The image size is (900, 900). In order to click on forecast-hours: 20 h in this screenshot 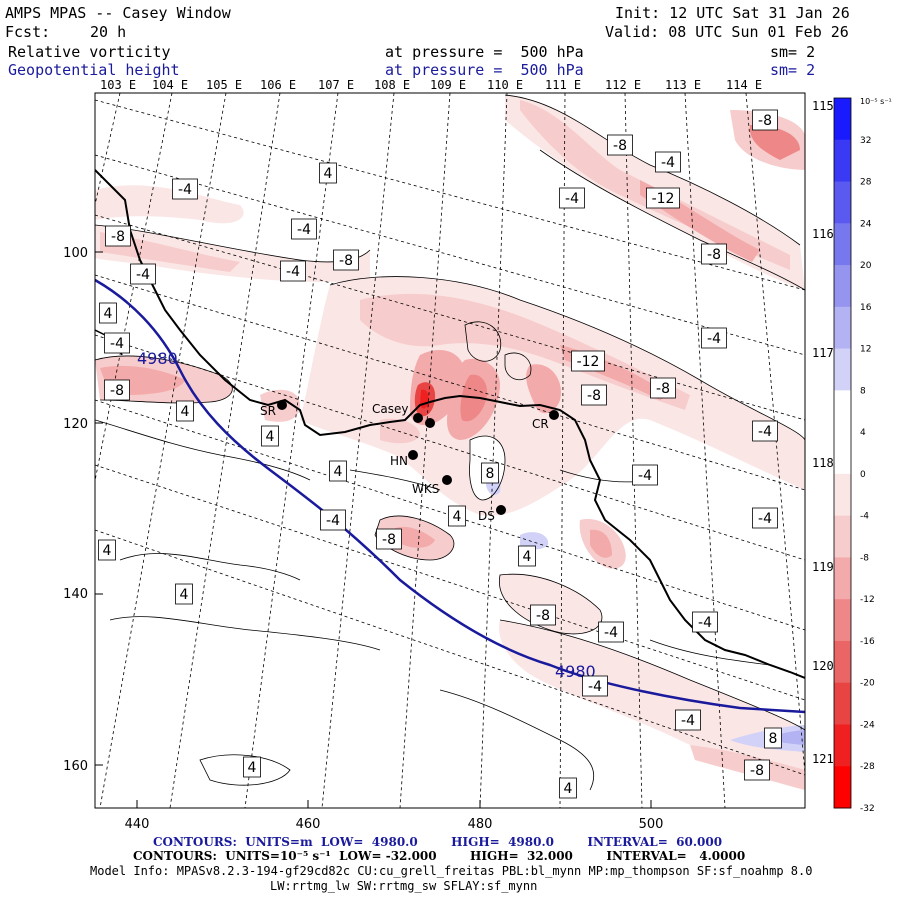, I will do `click(108, 32)`.